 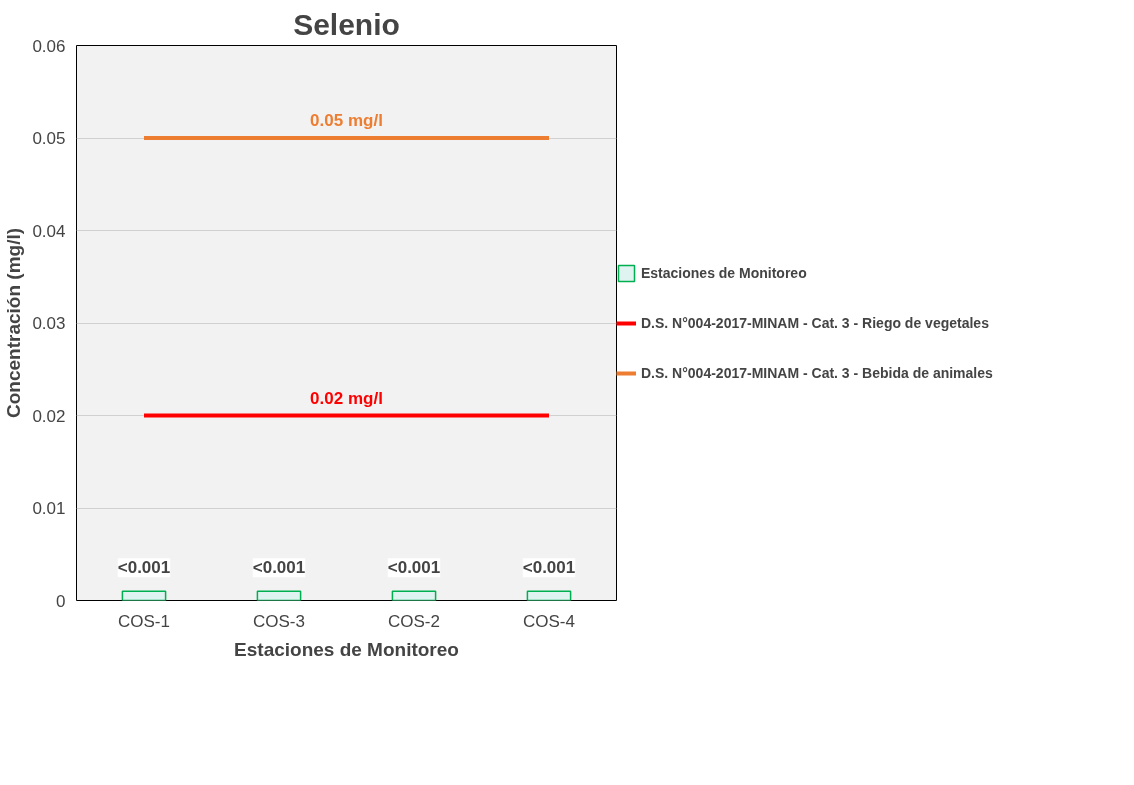 What do you see at coordinates (49, 416) in the screenshot?
I see `y-tick-label: 0.02` at bounding box center [49, 416].